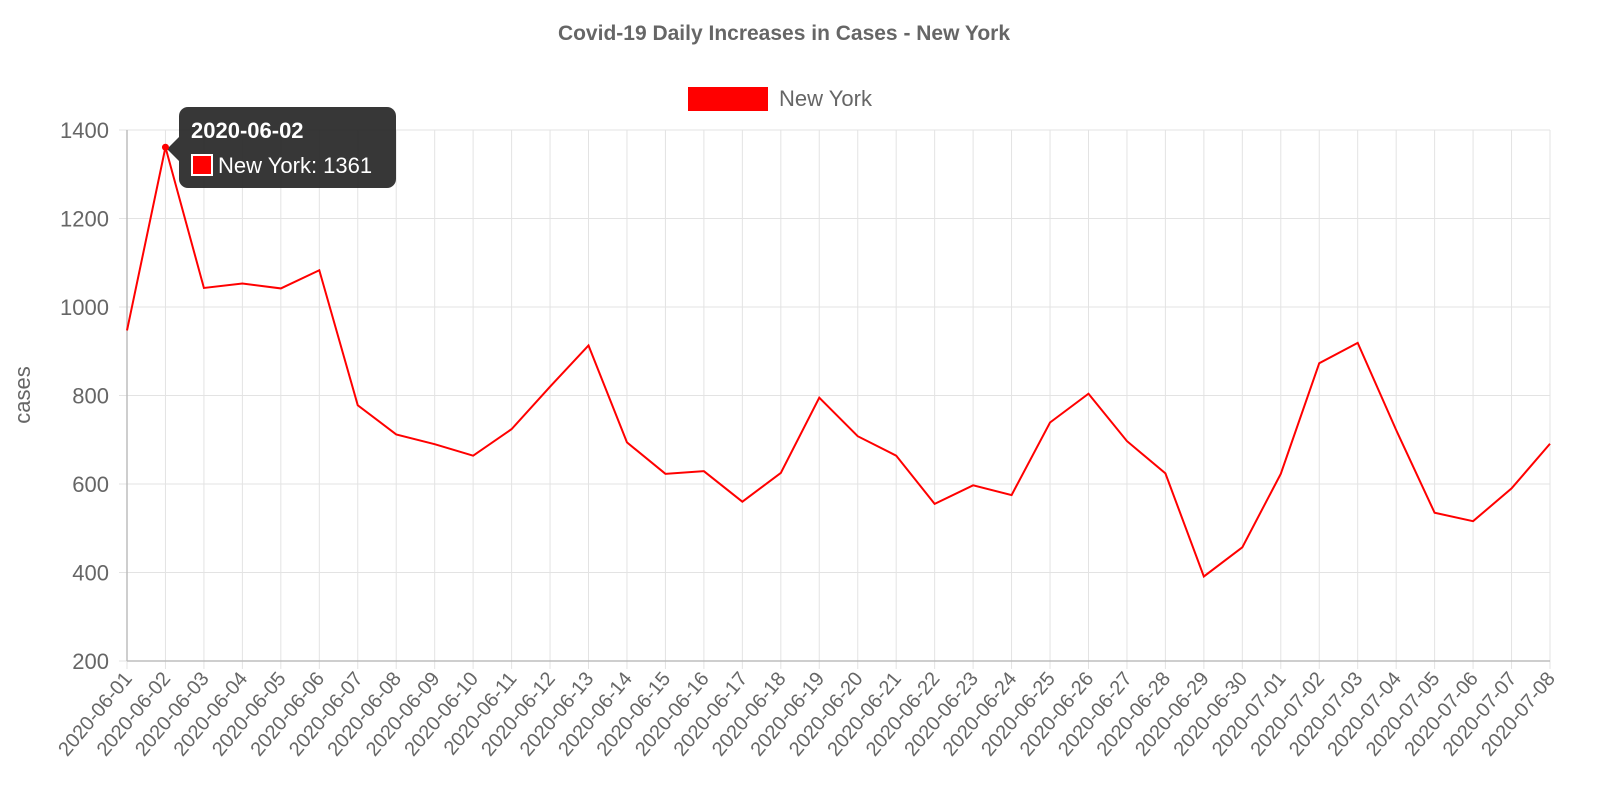 This screenshot has height=805, width=1600. What do you see at coordinates (90, 661) in the screenshot?
I see `y-tick-label: 200` at bounding box center [90, 661].